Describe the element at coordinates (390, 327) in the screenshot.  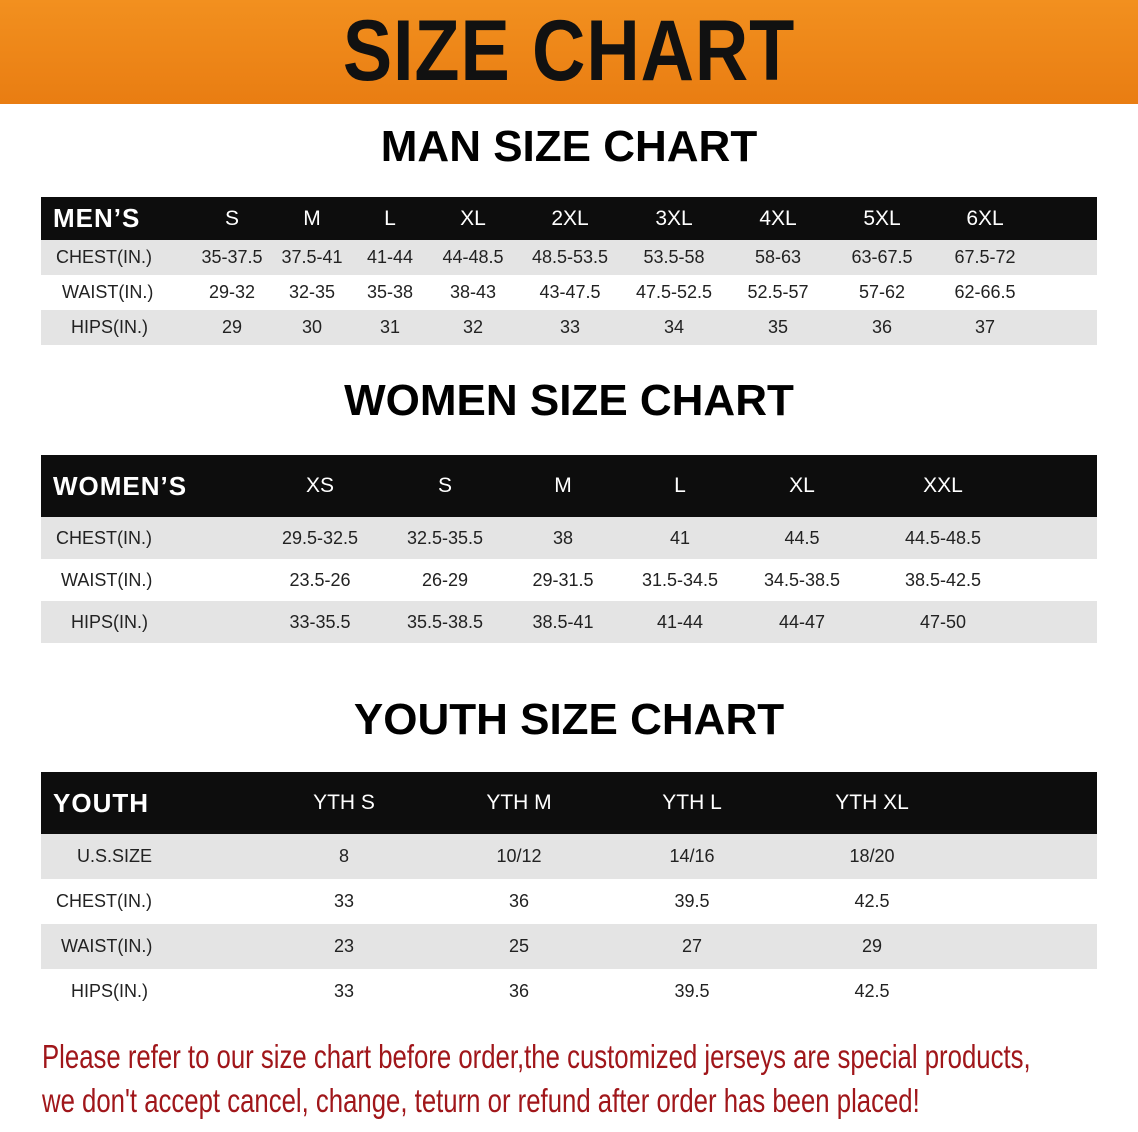
I see `table-cell: 31` at that location.